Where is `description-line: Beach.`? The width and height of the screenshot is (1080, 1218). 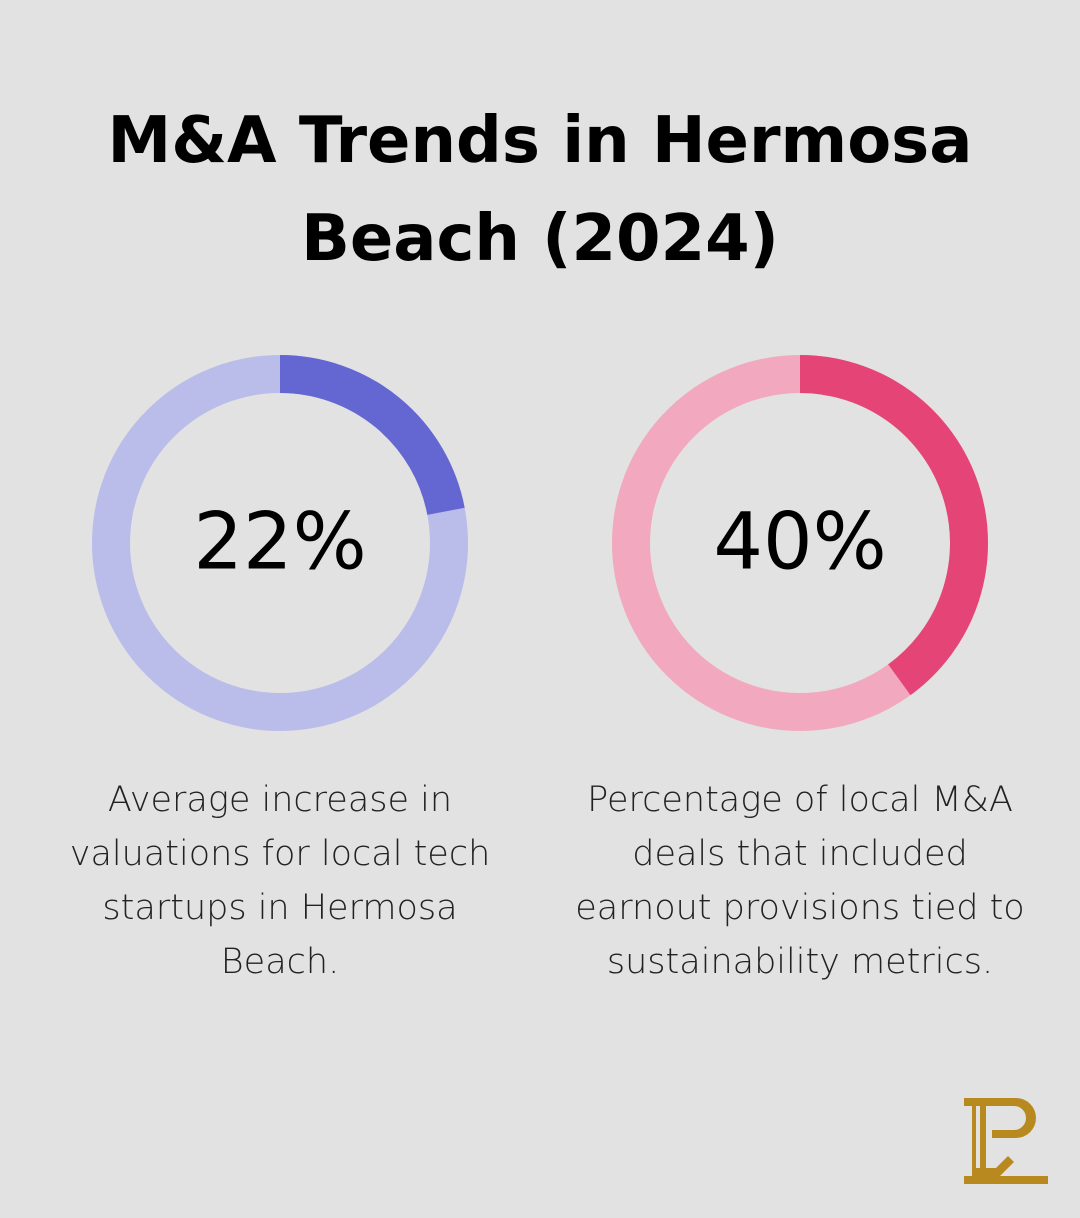 description-line: Beach. is located at coordinates (280, 962).